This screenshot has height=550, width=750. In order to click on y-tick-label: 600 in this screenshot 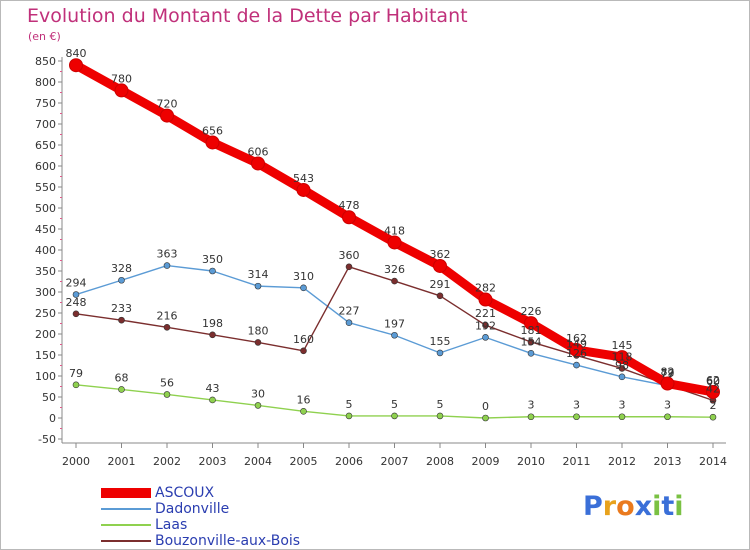, I will do `click(45, 166)`.